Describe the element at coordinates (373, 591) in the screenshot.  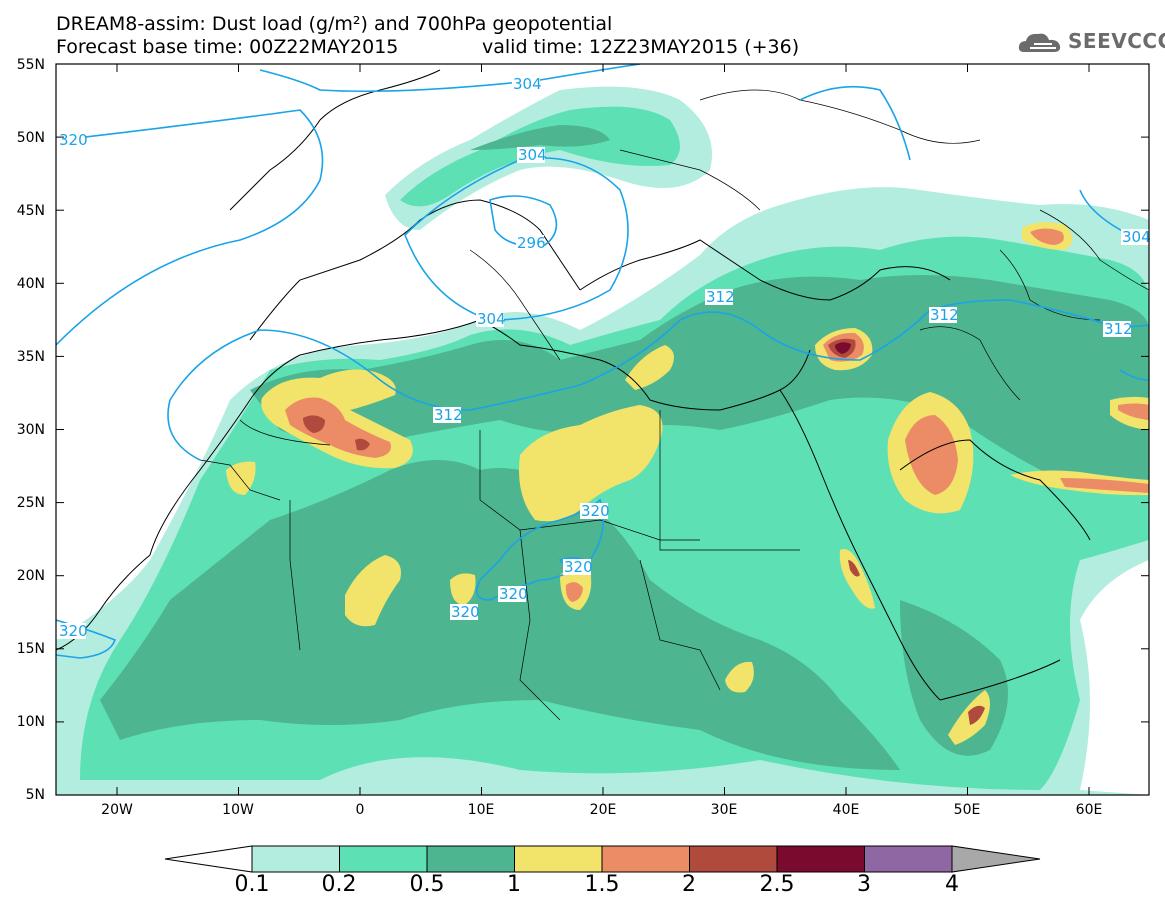
I see `dust-contour-1-niger` at that location.